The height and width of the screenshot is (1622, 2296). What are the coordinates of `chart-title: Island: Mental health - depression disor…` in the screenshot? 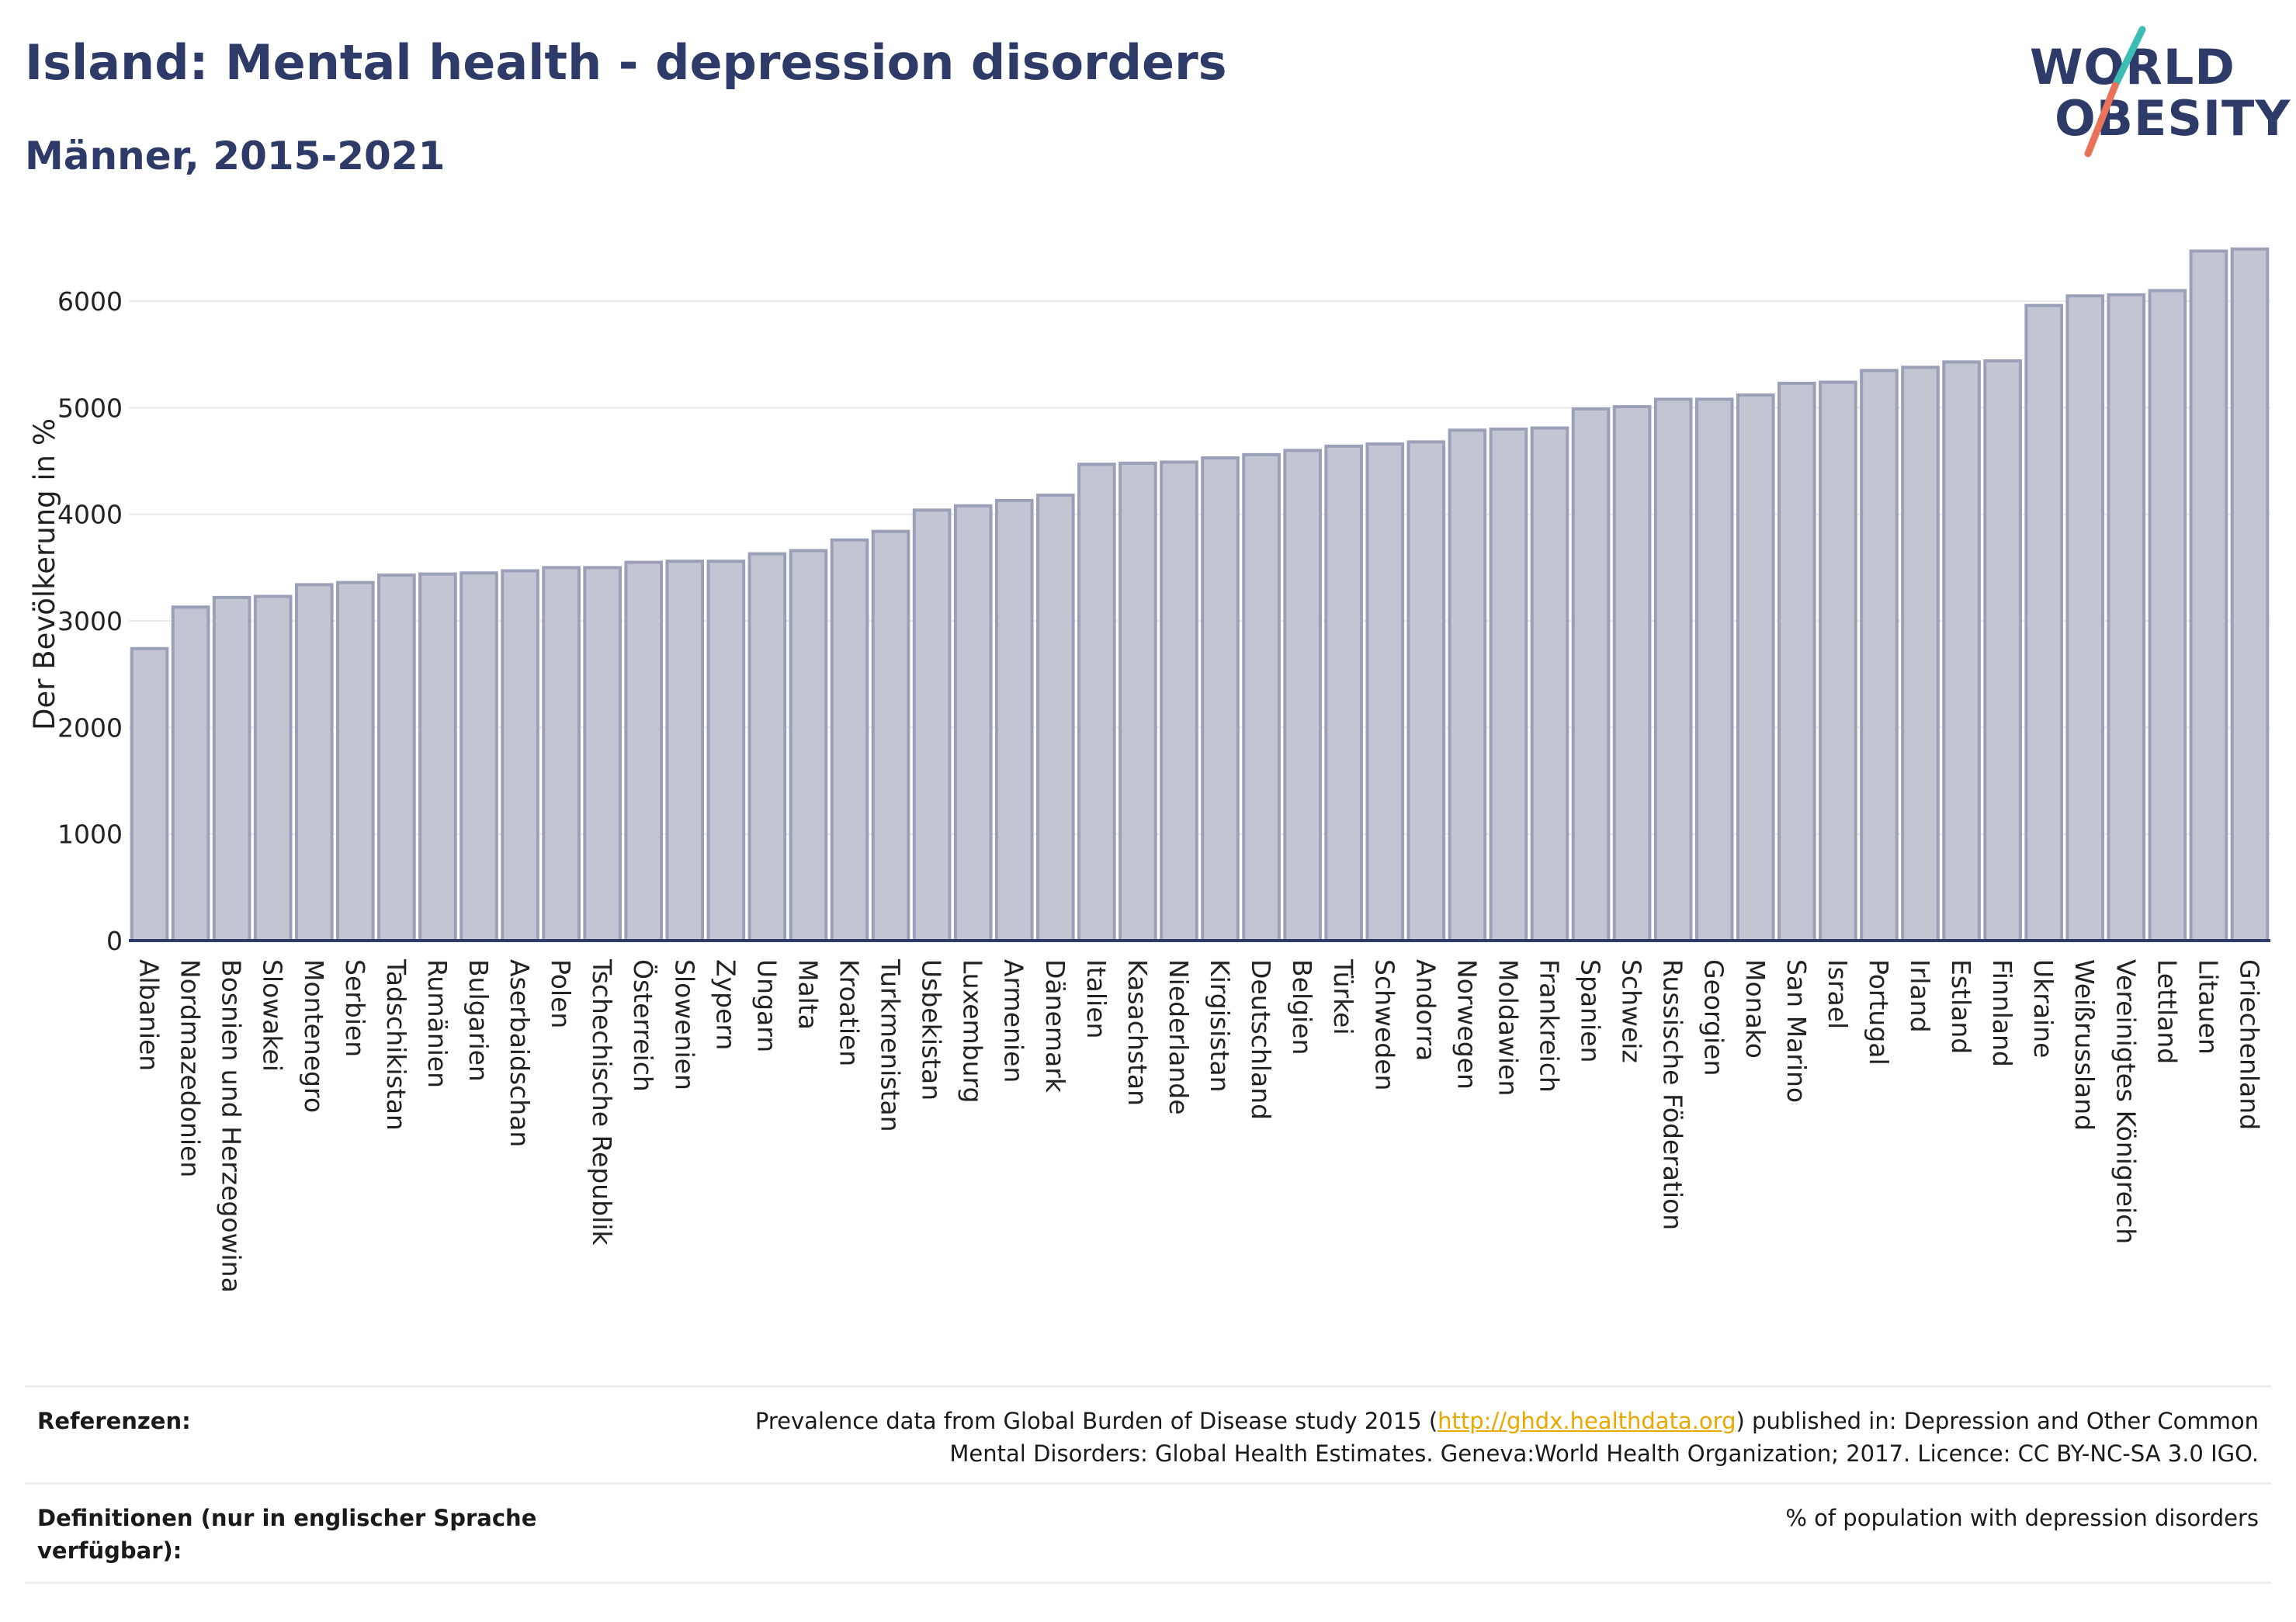 It's located at (626, 63).